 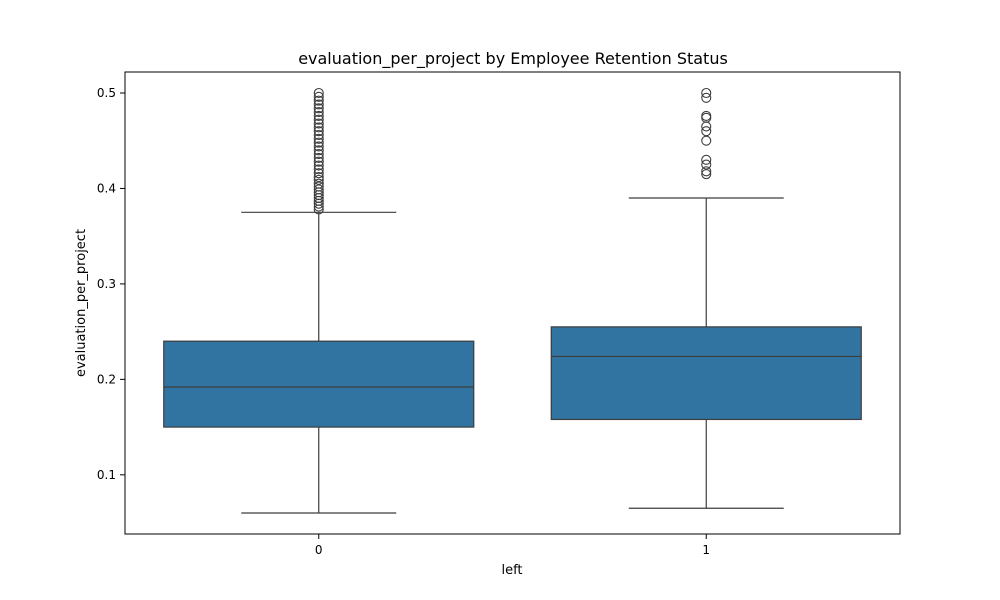 What do you see at coordinates (106, 475) in the screenshot?
I see `y-tick-label: 0.1` at bounding box center [106, 475].